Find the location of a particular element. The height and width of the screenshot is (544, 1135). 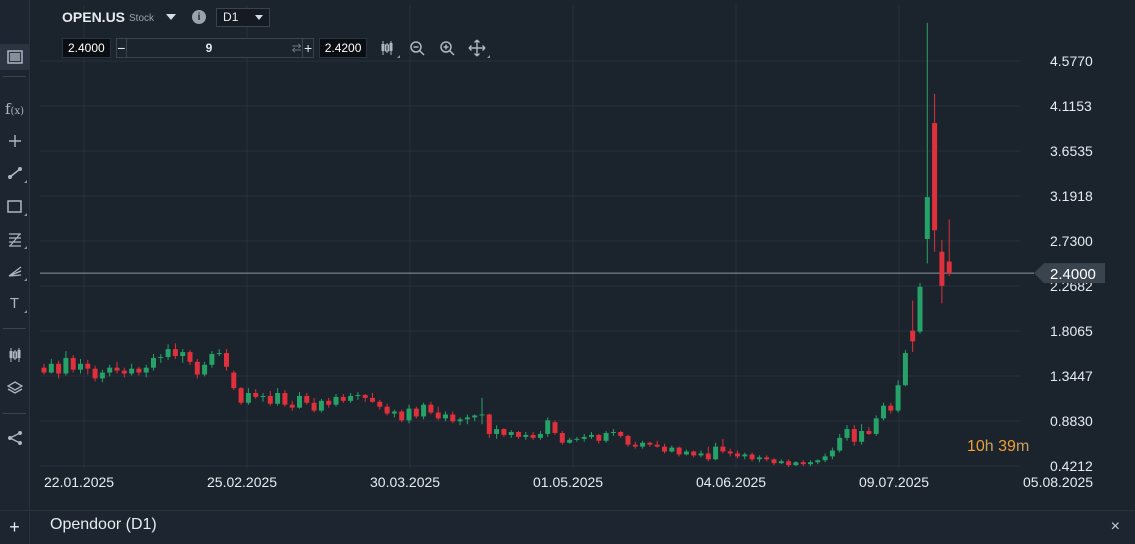

pitchfork-icon is located at coordinates (14, 271).